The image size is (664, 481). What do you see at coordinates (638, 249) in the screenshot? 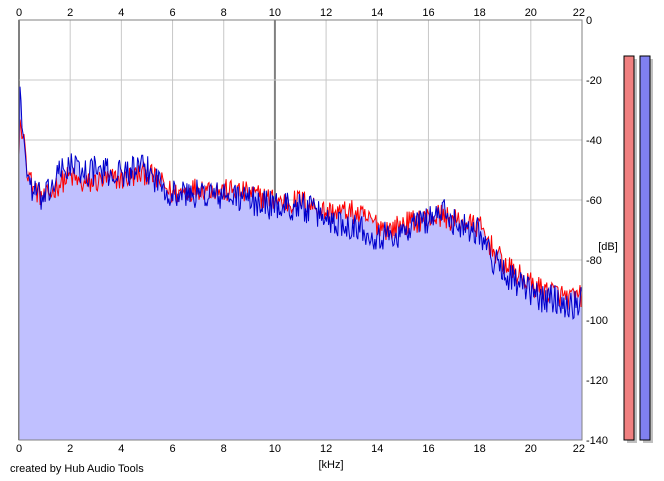
I see `level-meter-panel` at bounding box center [638, 249].